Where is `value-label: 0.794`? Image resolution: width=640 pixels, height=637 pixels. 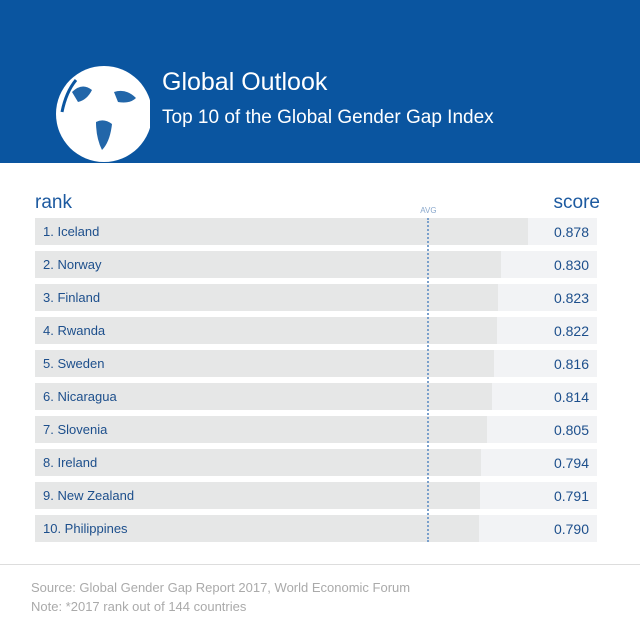
value-label: 0.794 is located at coordinates (571, 463).